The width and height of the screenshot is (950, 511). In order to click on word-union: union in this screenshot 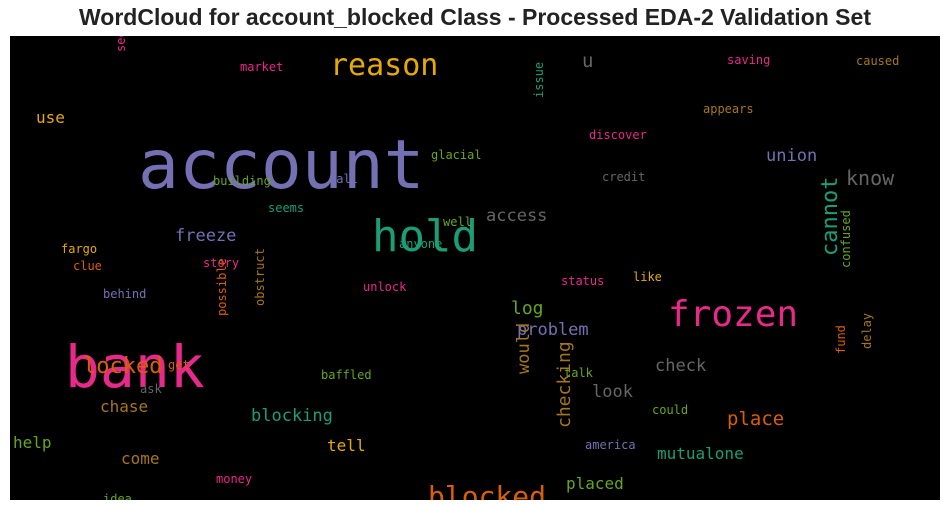, I will do `click(791, 156)`.